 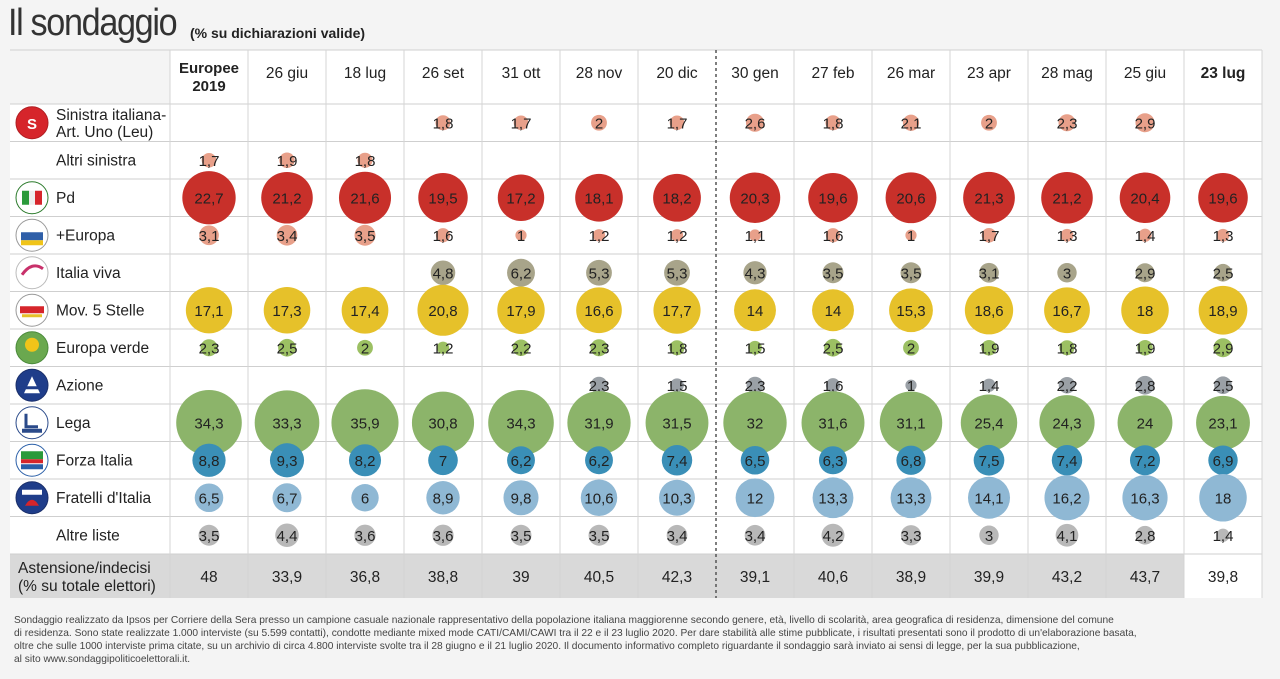 What do you see at coordinates (208, 198) in the screenshot?
I see `value-label: 22,7` at bounding box center [208, 198].